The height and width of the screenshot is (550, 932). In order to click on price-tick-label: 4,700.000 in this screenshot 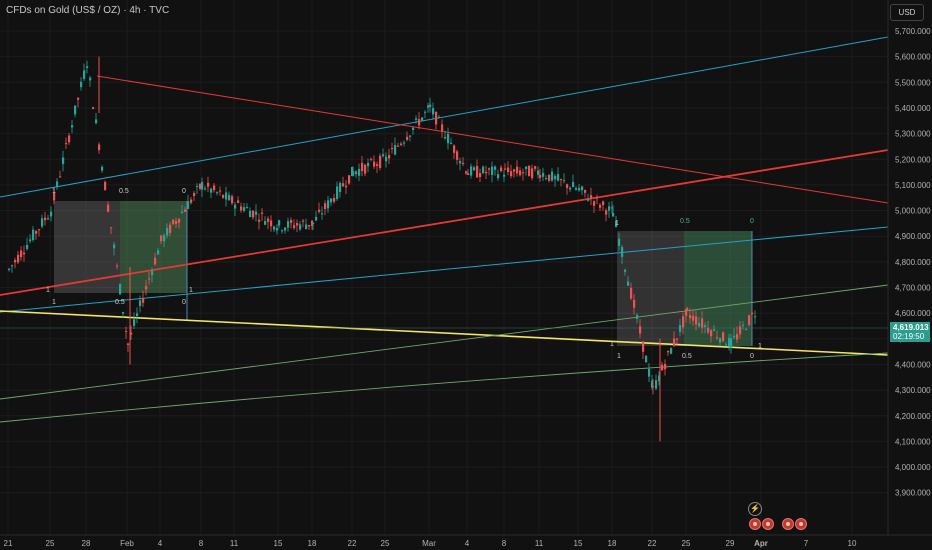, I will do `click(913, 288)`.